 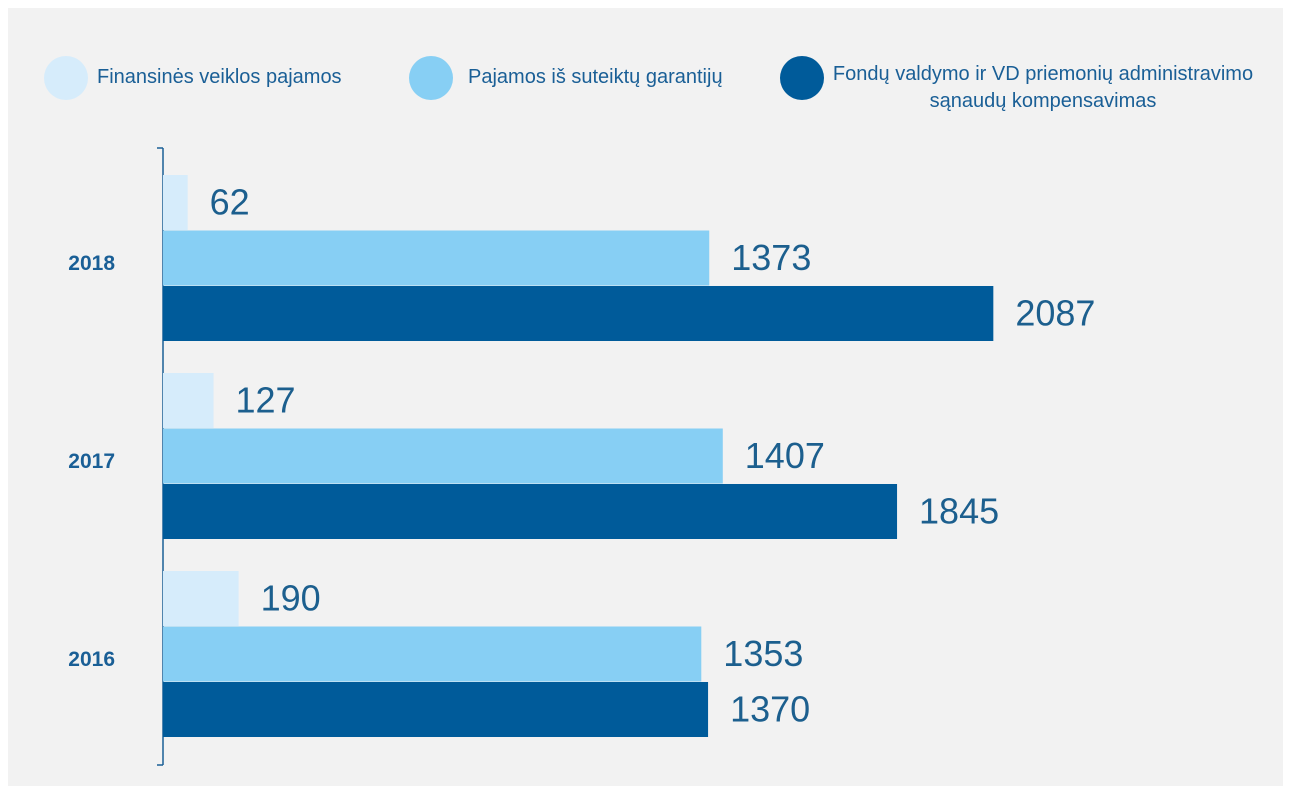 I want to click on value-label: 190, so click(x=291, y=597).